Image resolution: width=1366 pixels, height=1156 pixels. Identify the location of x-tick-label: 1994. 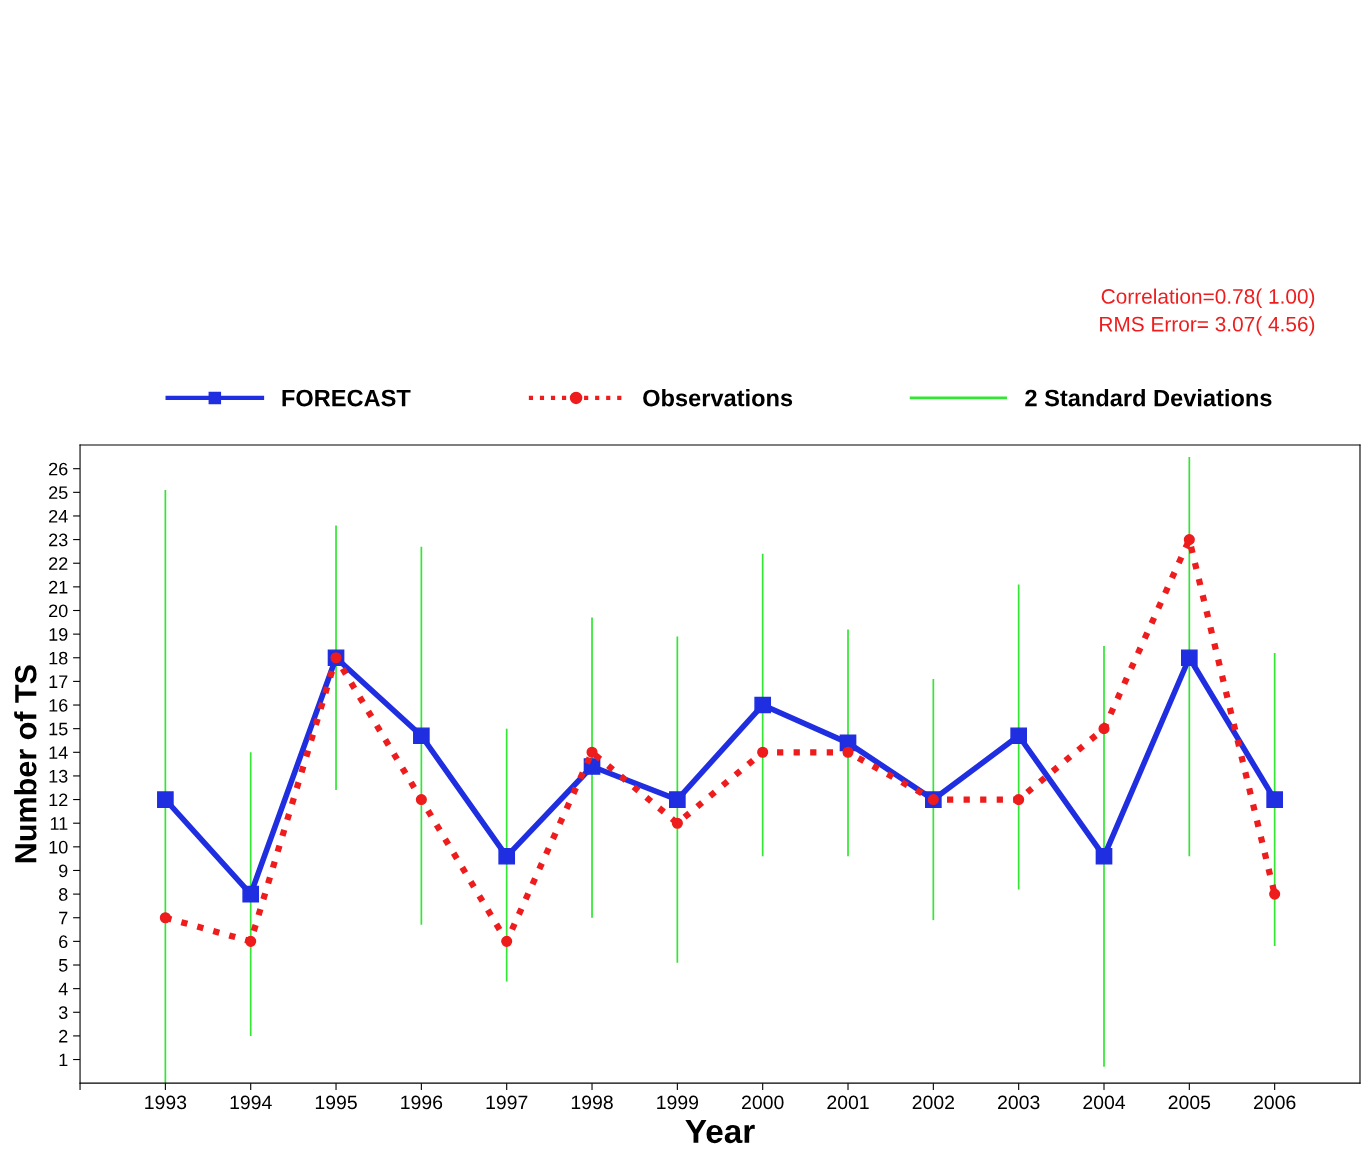
(251, 1102).